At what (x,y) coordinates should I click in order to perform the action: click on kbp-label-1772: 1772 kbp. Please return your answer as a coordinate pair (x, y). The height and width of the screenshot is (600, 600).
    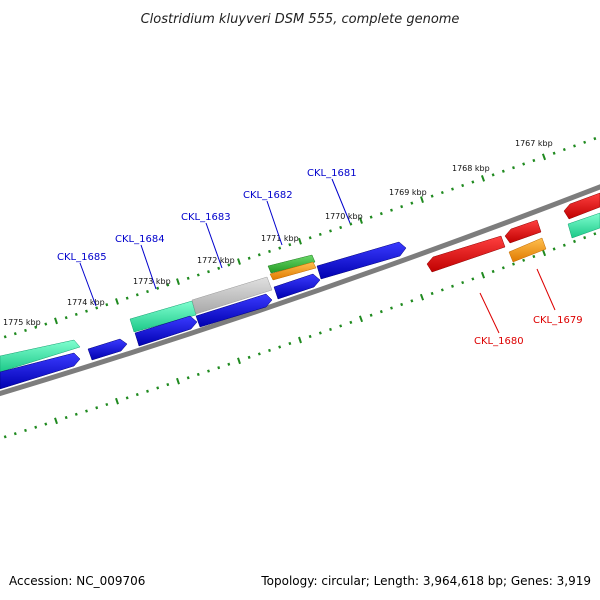
    Looking at the image, I should click on (216, 260).